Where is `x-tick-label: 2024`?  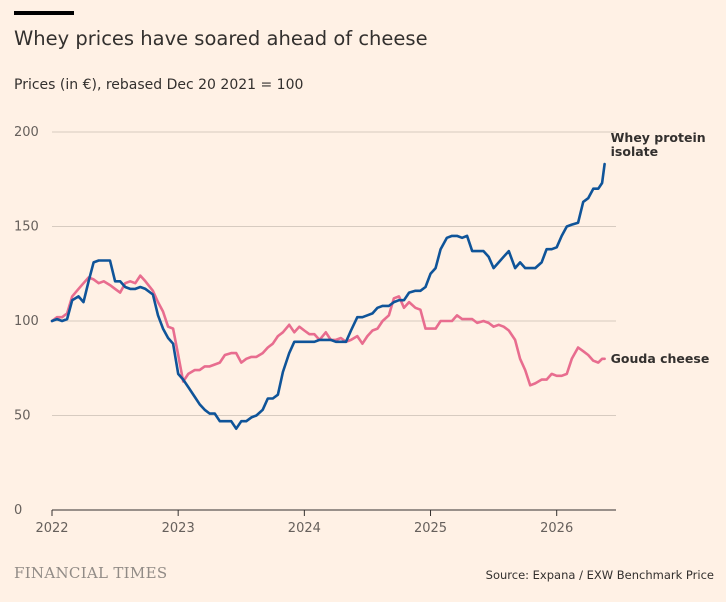
x-tick-label: 2024 is located at coordinates (304, 528).